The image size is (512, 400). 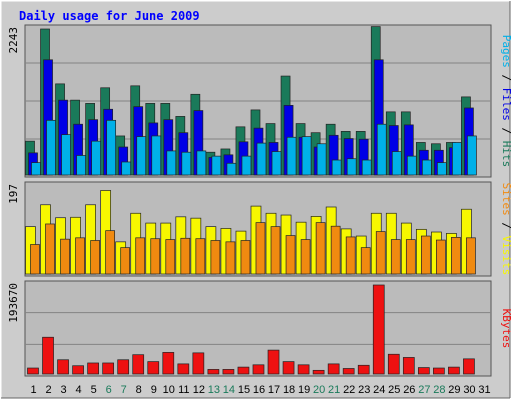 I want to click on x-tick-label: 29, so click(x=454, y=390).